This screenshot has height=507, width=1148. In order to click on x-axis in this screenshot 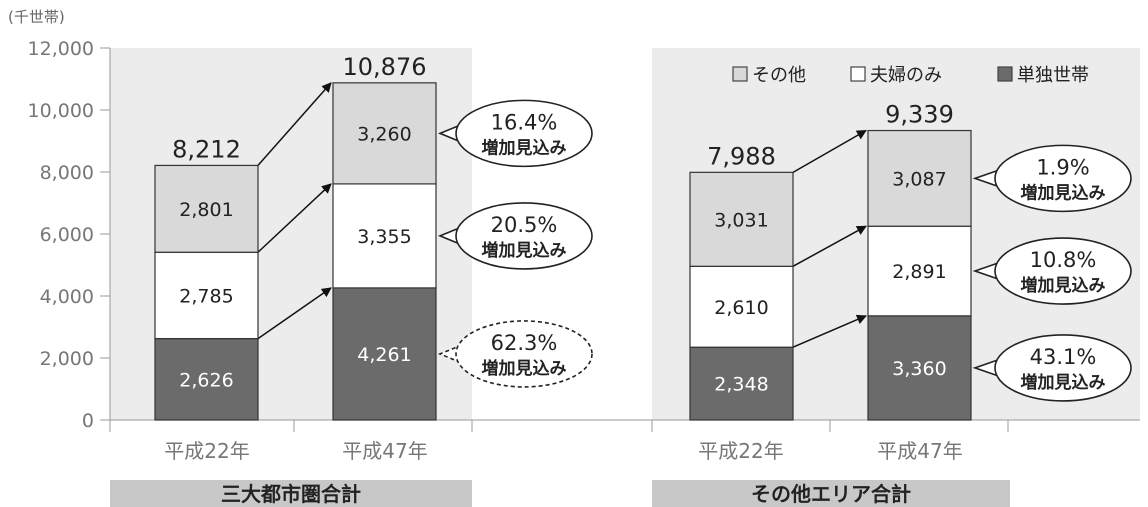, I will do `click(624, 425)`.